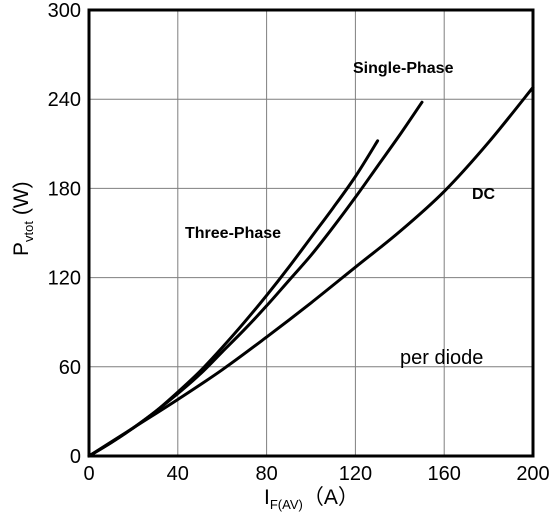 This screenshot has width=550, height=514. What do you see at coordinates (233, 233) in the screenshot?
I see `annotation-three-phase: Three-Phase` at bounding box center [233, 233].